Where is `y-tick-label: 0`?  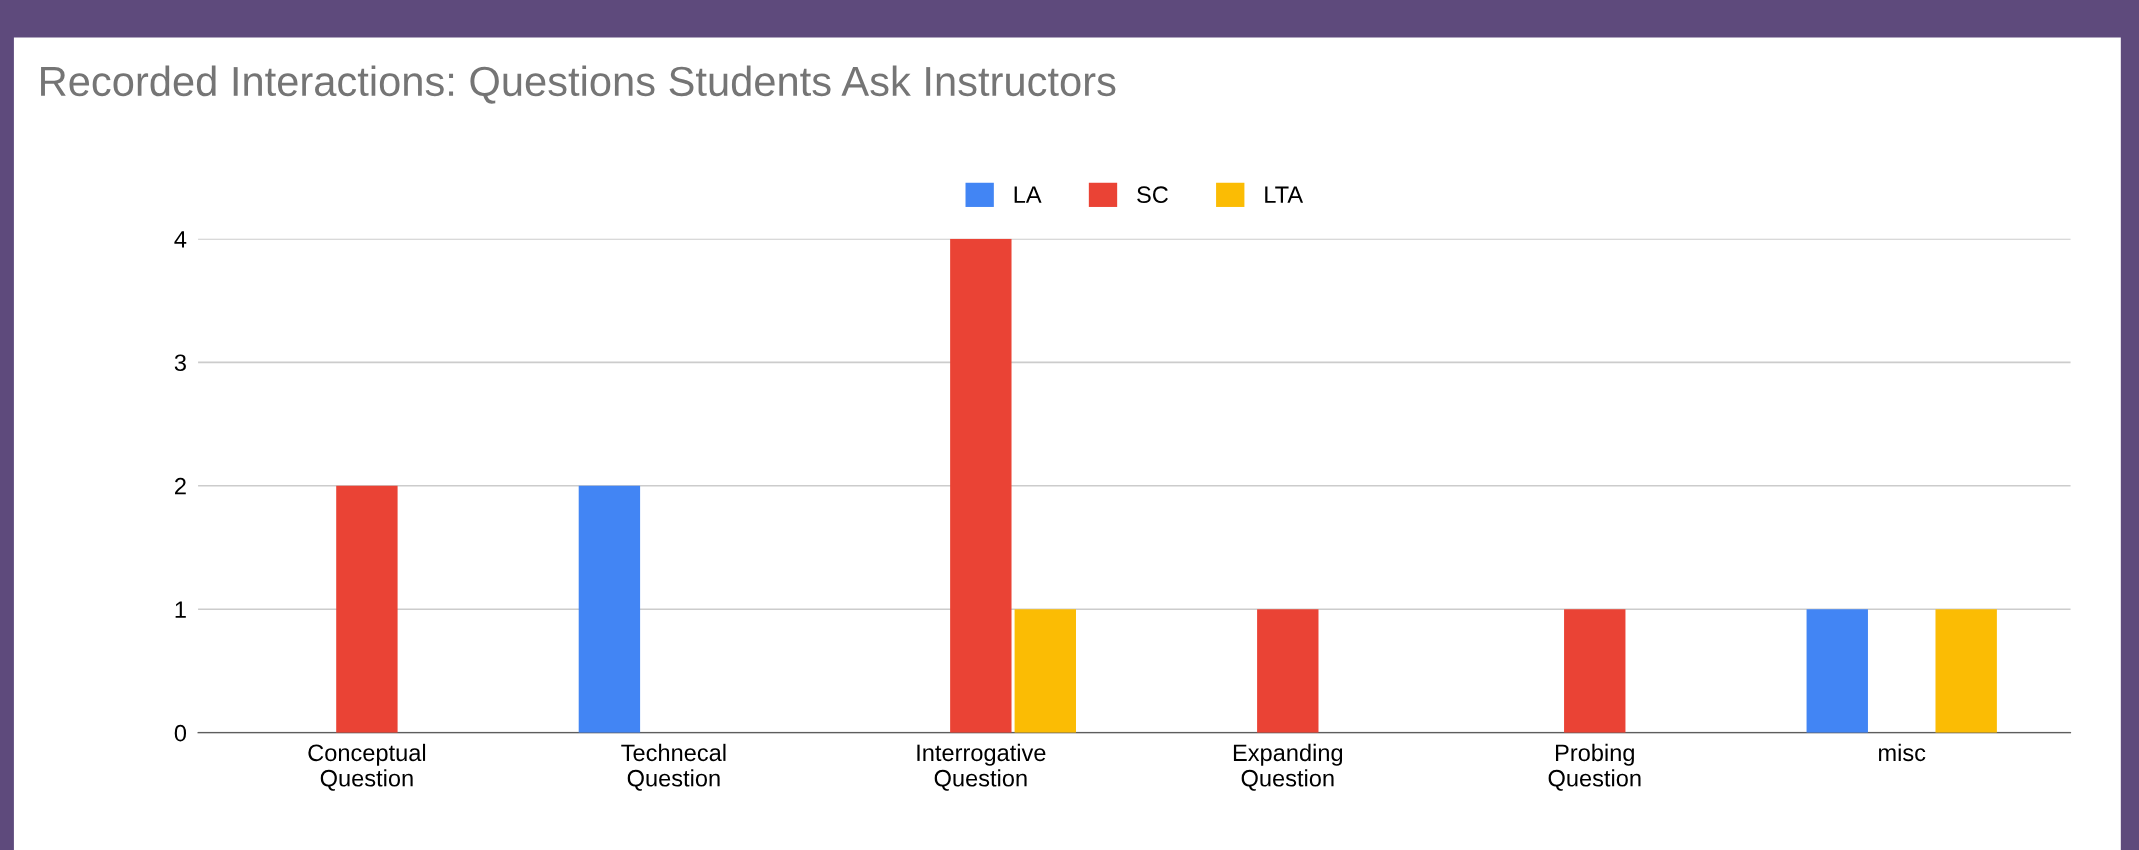 y-tick-label: 0 is located at coordinates (180, 733).